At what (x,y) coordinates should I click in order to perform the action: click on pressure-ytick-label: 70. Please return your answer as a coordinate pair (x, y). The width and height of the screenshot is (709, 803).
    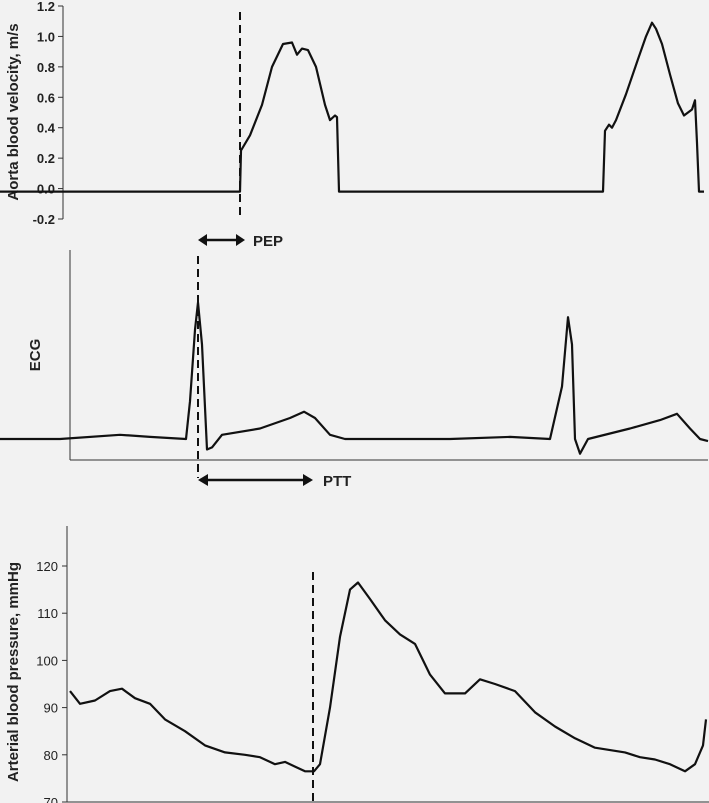
    Looking at the image, I should click on (51, 799).